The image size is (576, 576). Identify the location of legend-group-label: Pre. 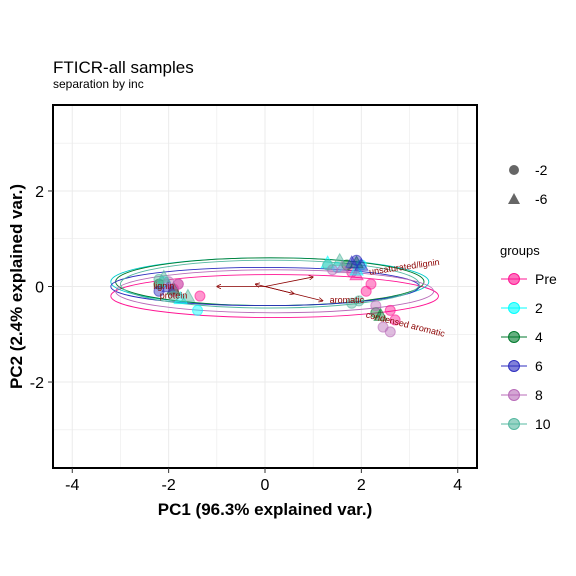
(546, 279).